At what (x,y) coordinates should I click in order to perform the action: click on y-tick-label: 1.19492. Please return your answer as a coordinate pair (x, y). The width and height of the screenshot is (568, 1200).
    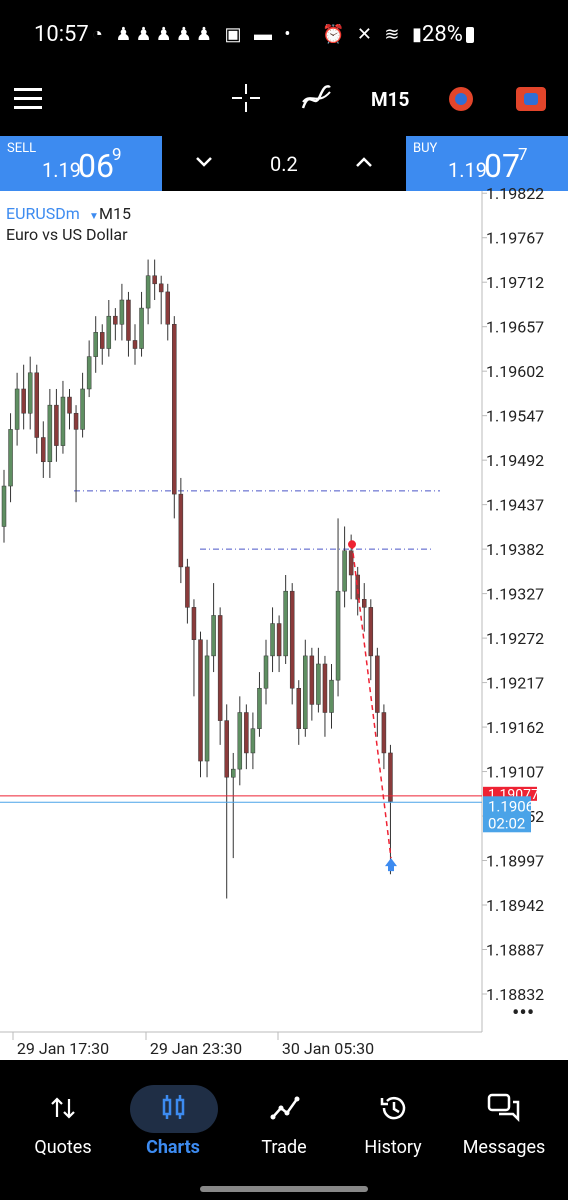
    Looking at the image, I should click on (515, 460).